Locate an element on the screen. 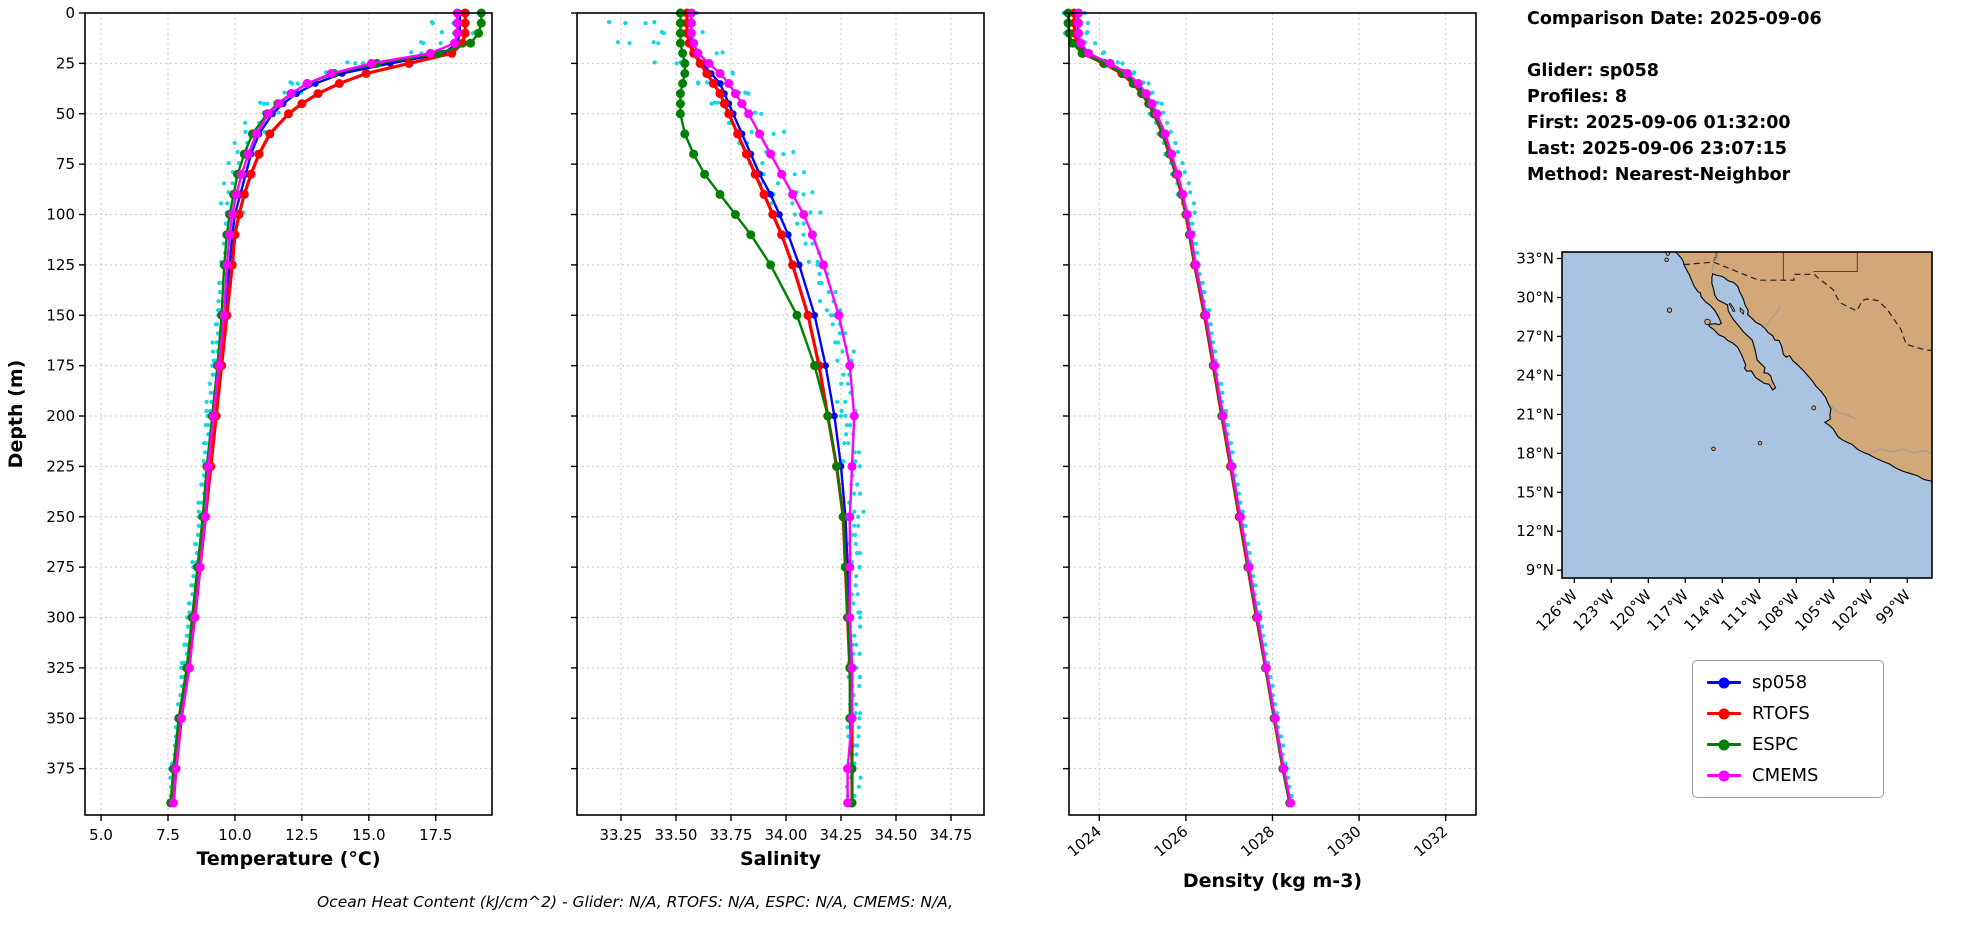 Image resolution: width=1978 pixels, height=934 pixels. svg-text: 15.0 is located at coordinates (368, 835).